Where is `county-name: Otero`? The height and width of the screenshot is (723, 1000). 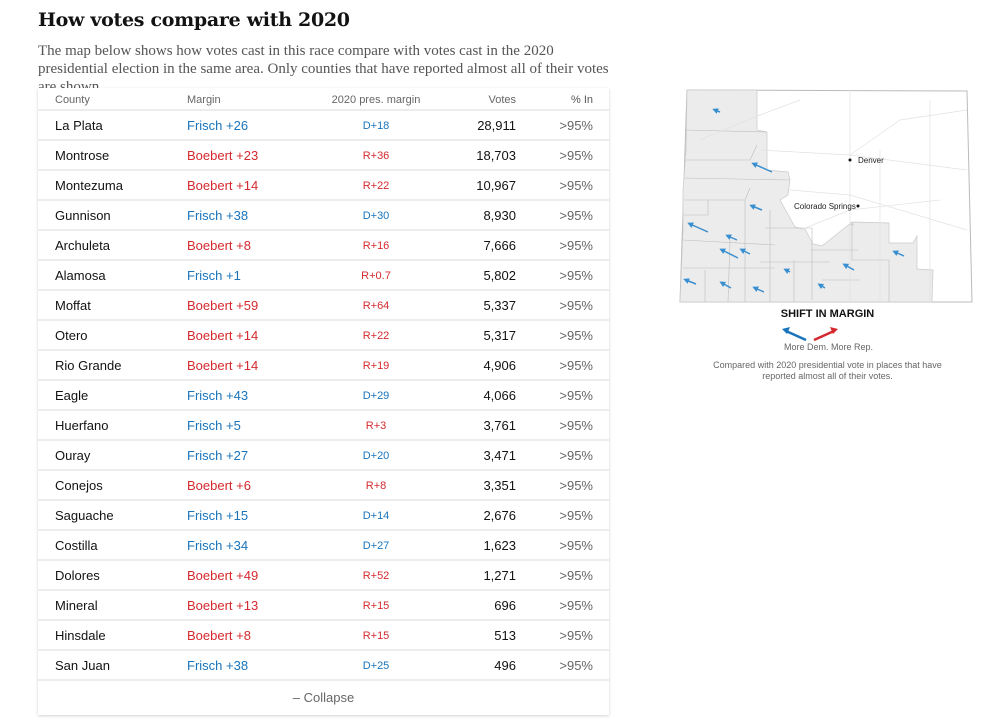
county-name: Otero is located at coordinates (71, 335).